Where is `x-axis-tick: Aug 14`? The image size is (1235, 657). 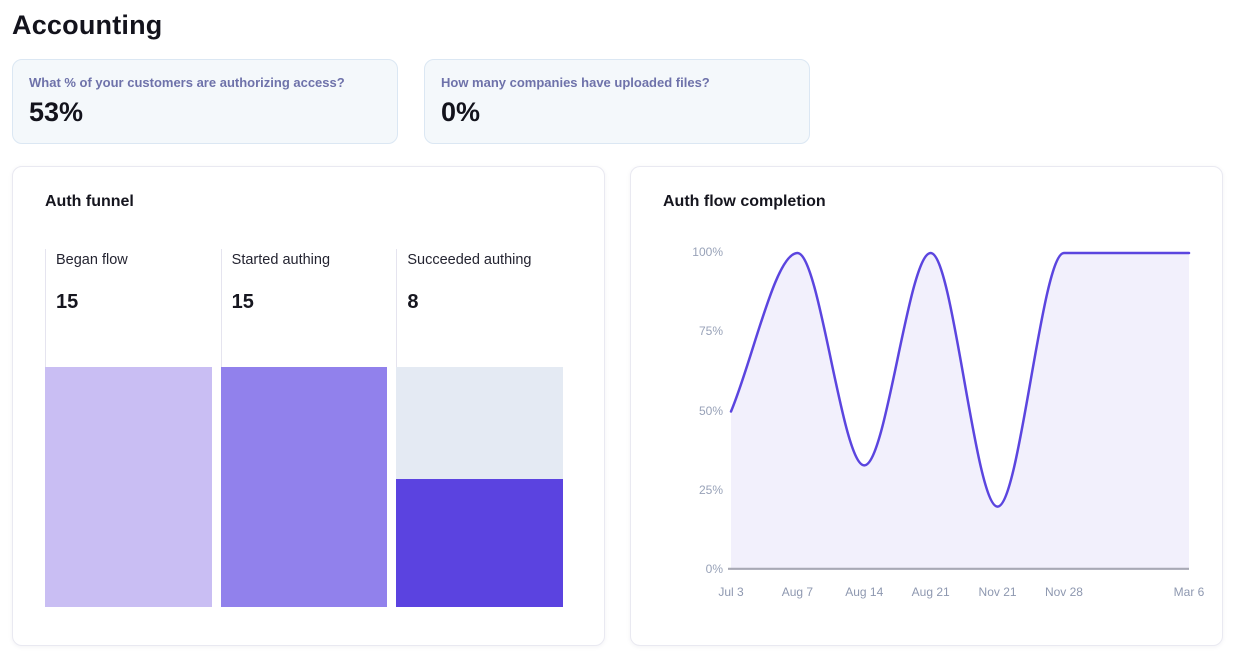 x-axis-tick: Aug 14 is located at coordinates (864, 592).